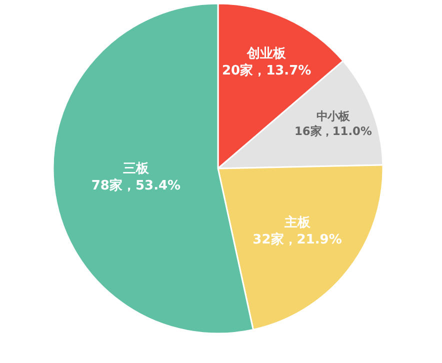 This screenshot has height=363, width=442. What do you see at coordinates (333, 131) in the screenshot?
I see `data-label: 16家，11.0%` at bounding box center [333, 131].